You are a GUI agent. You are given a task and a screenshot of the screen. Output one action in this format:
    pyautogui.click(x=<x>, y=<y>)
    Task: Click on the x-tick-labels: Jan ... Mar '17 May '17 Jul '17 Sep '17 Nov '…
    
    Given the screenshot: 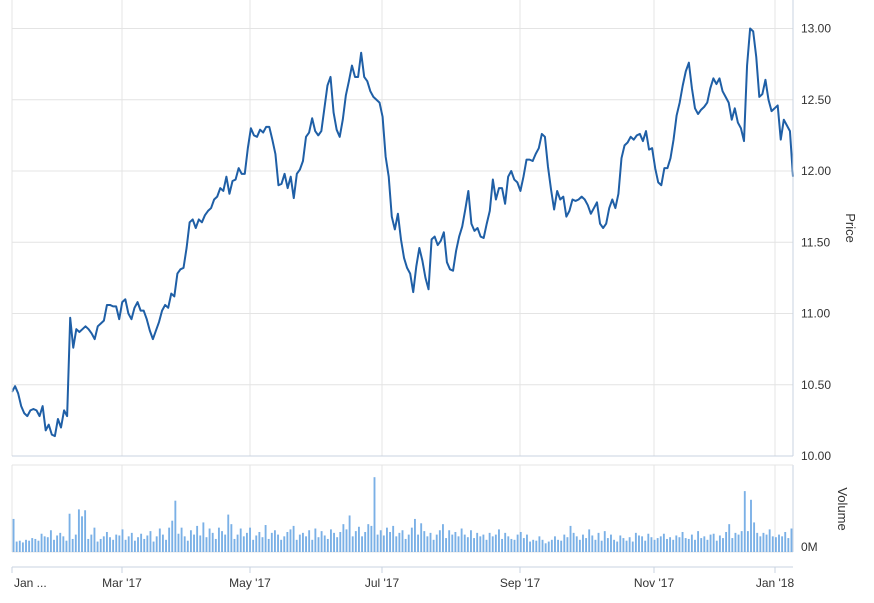 What is the action you would take?
    pyautogui.click(x=402, y=578)
    